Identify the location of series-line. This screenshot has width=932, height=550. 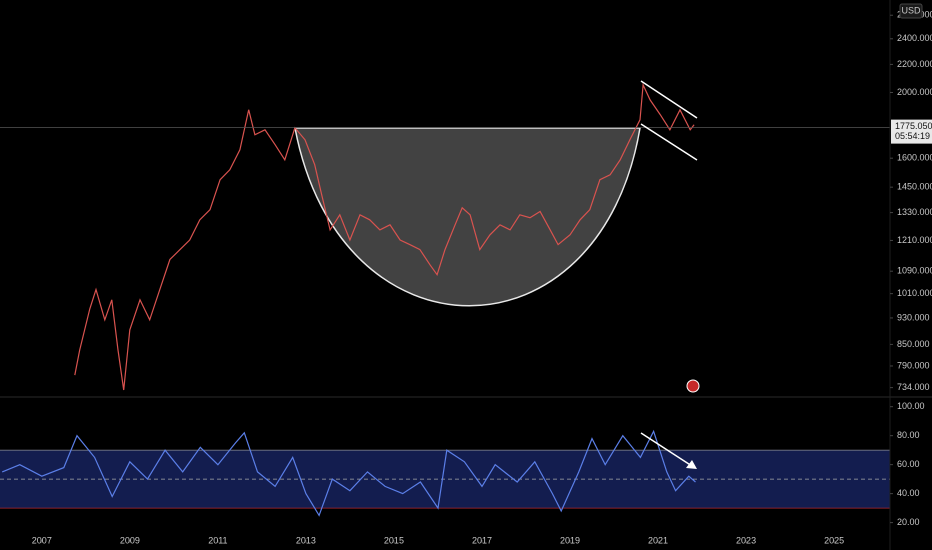
(348, 473).